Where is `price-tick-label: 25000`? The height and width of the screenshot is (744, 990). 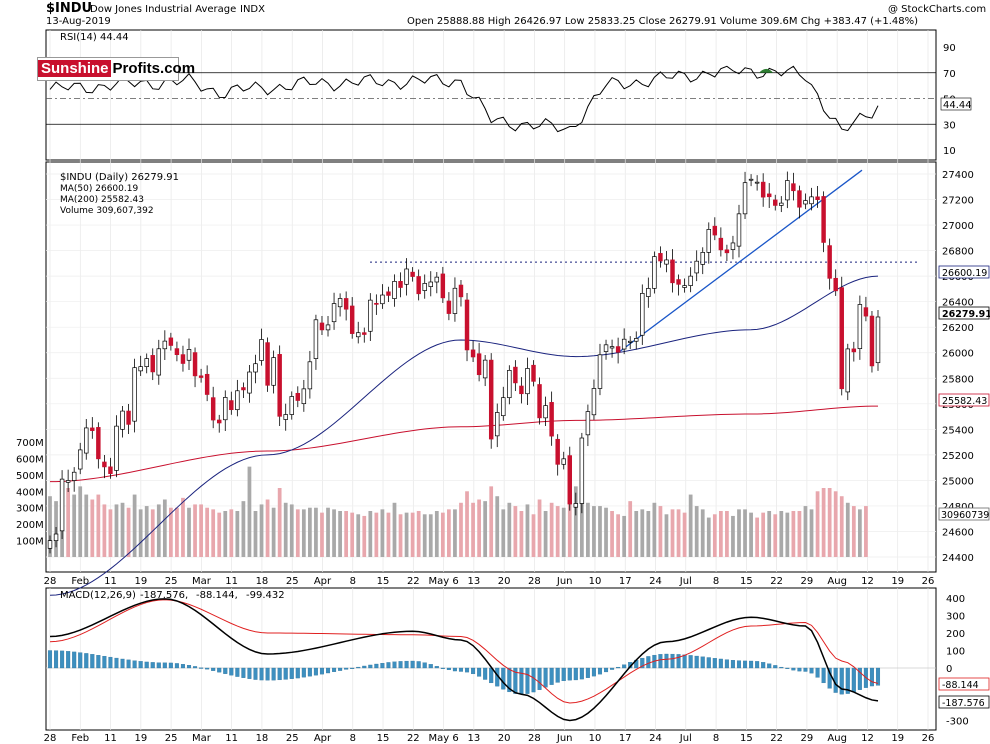 price-tick-label: 25000 is located at coordinates (958, 481).